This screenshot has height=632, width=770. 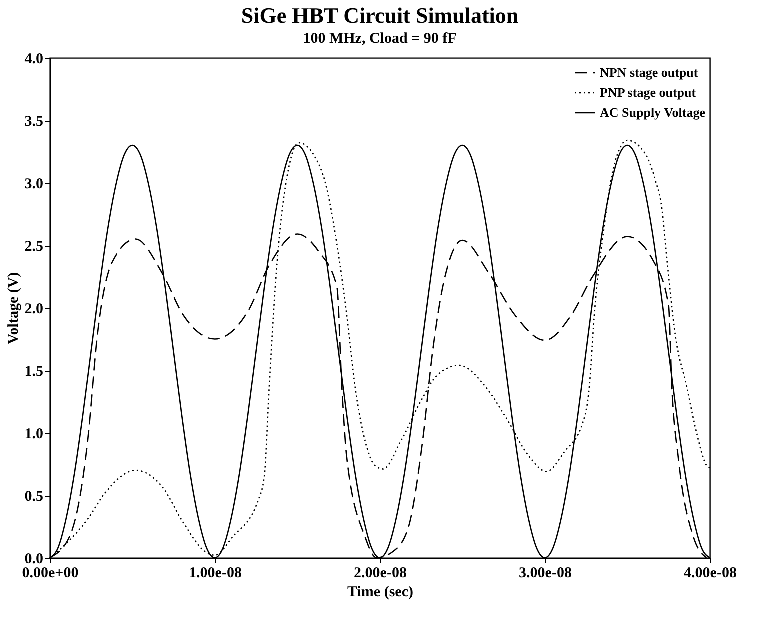 I want to click on y-tick-label: 0.5, so click(x=34, y=497).